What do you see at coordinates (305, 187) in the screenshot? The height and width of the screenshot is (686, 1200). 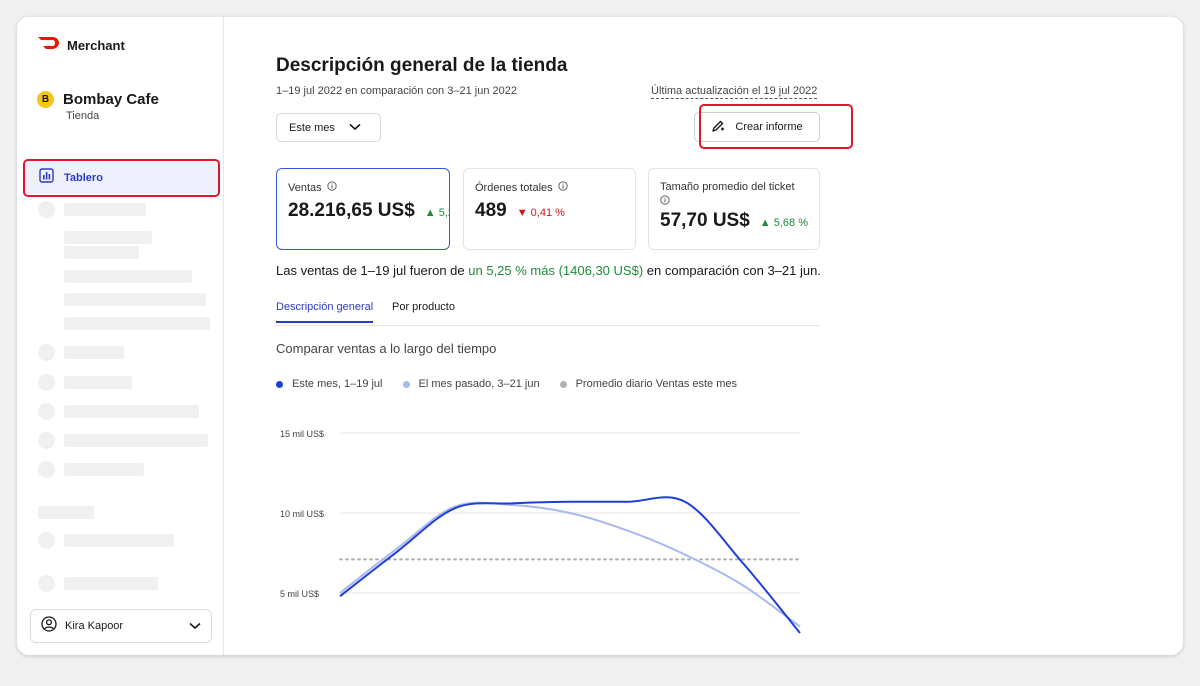 I see `sales-card-label: Ventas` at bounding box center [305, 187].